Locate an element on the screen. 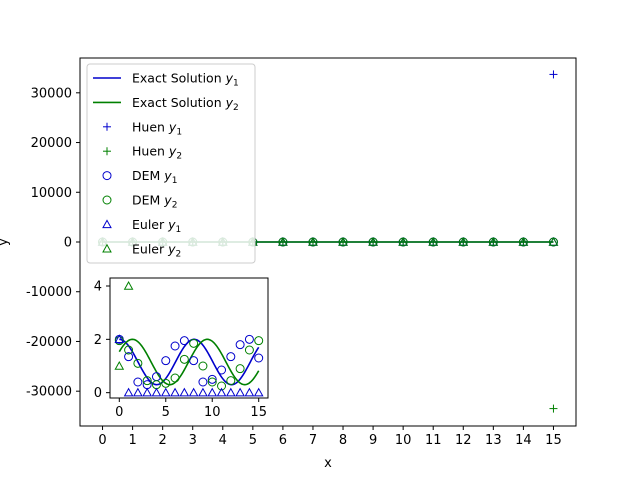 The height and width of the screenshot is (484, 640). y-tick-label: -10000 is located at coordinates (49, 292).